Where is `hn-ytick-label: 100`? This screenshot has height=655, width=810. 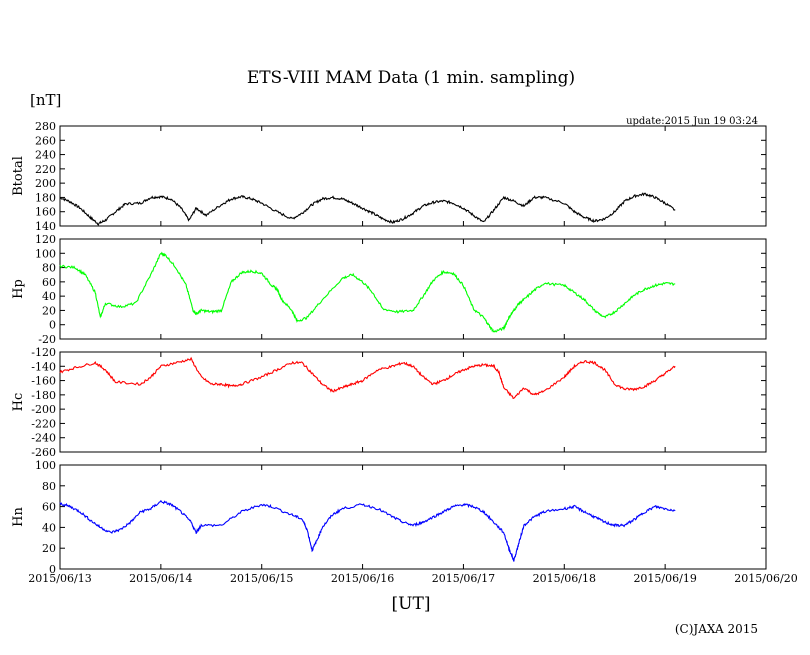
hn-ytick-label: 100 is located at coordinates (45, 465).